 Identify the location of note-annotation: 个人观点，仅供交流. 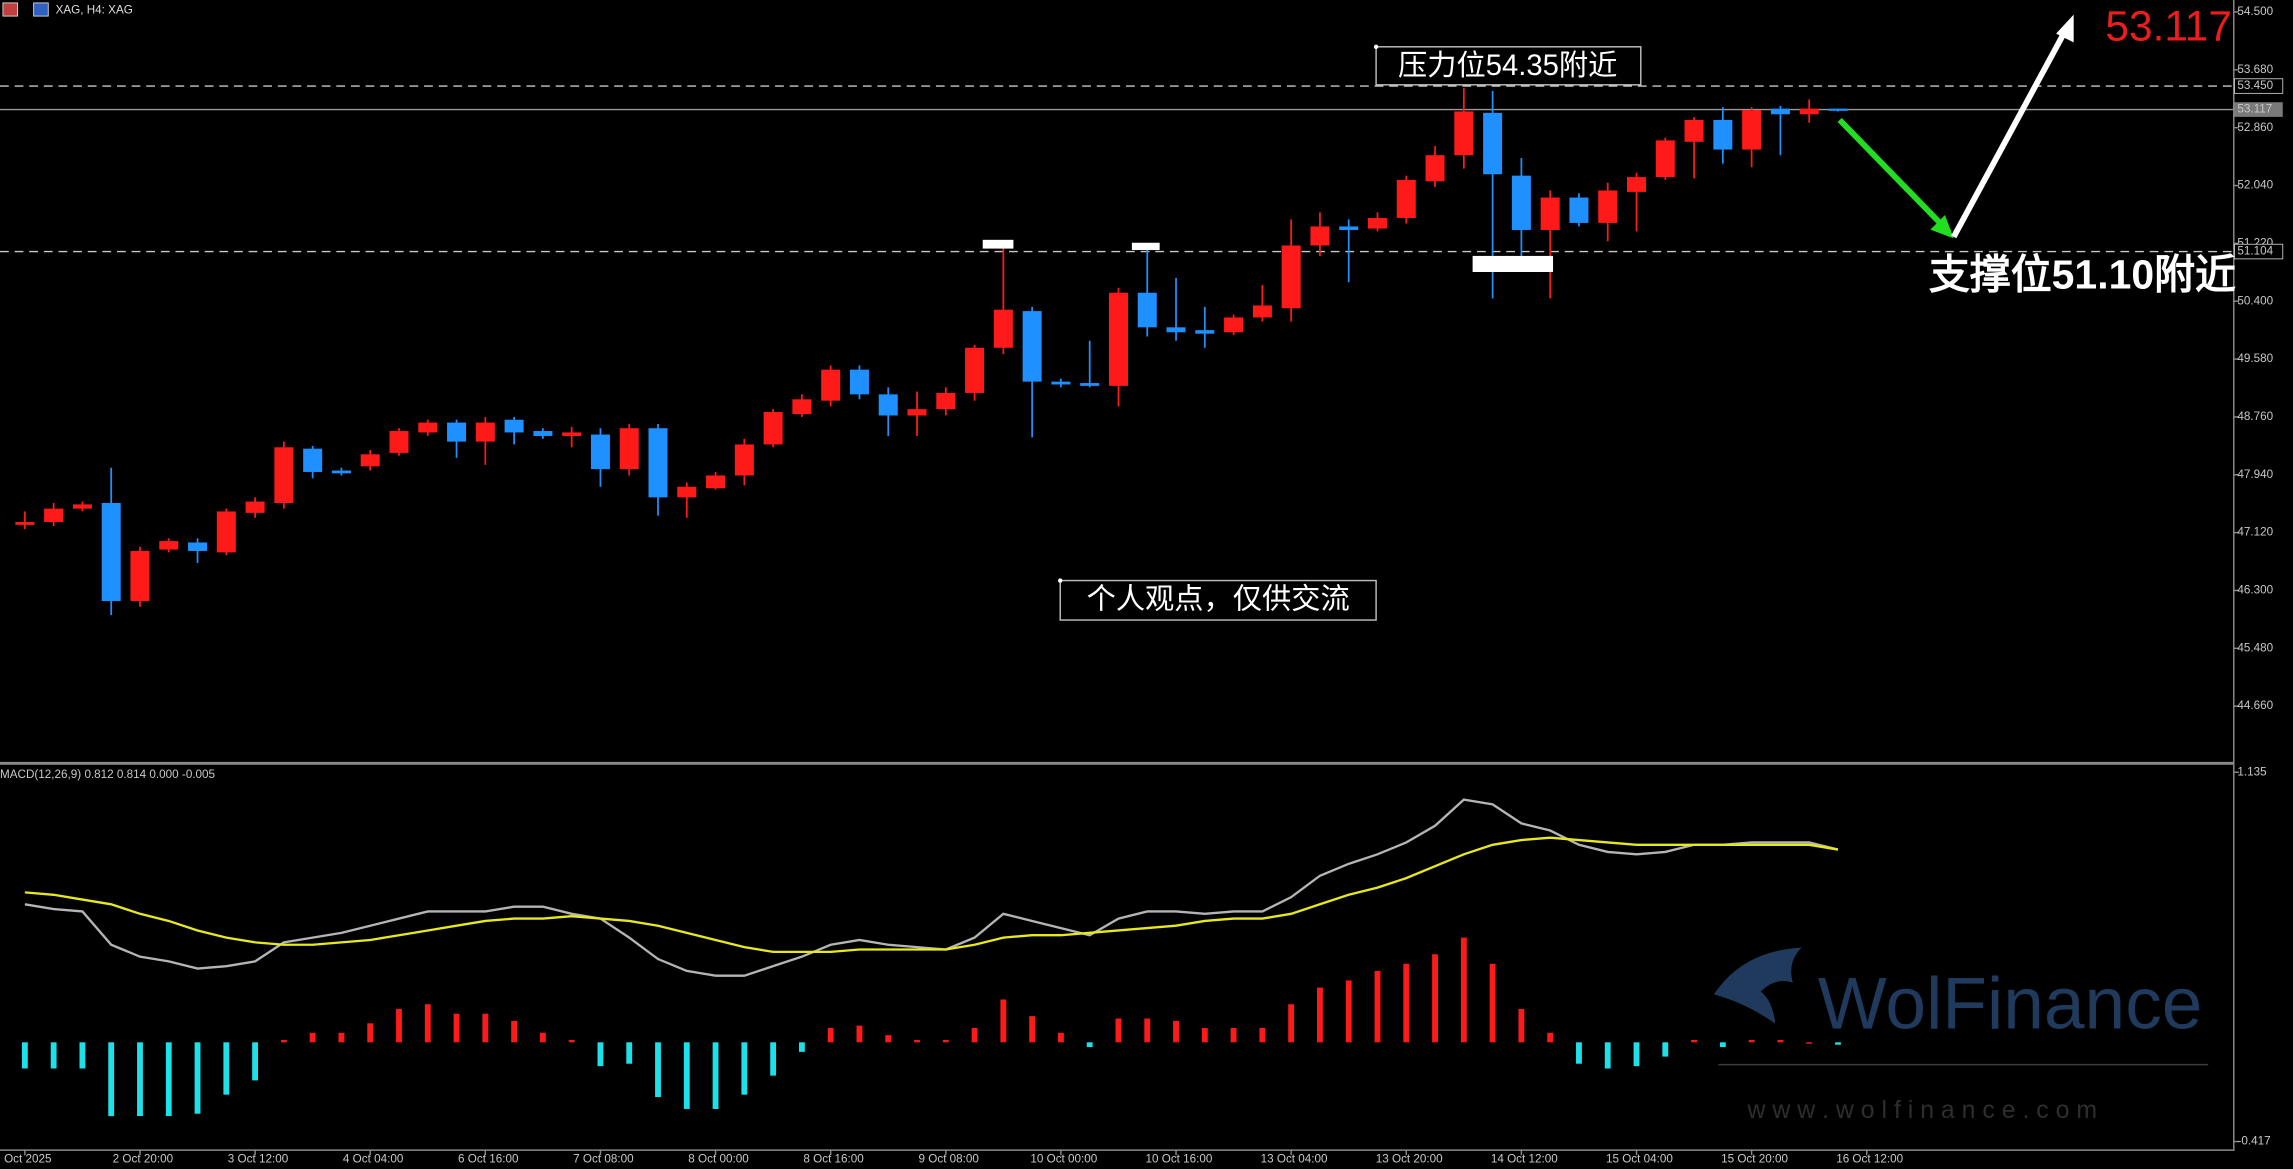
(1218, 599).